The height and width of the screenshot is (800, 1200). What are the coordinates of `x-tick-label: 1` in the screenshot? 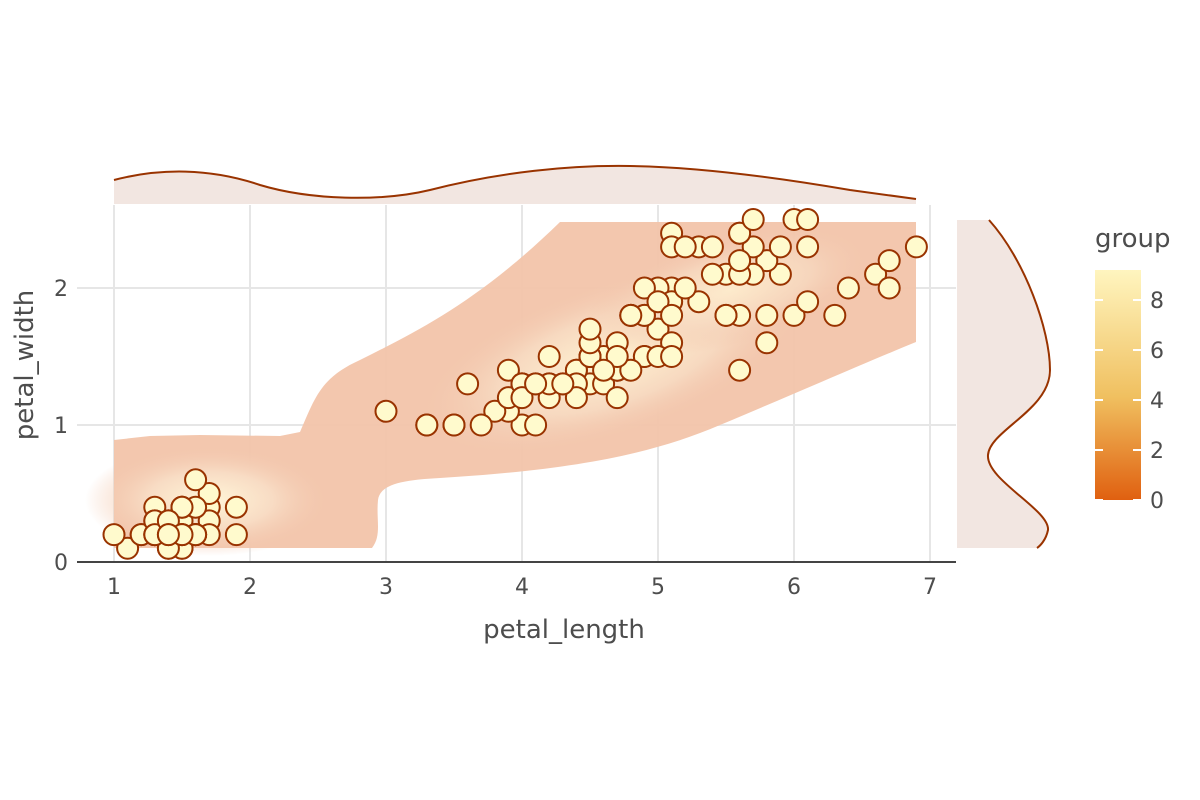 It's located at (114, 587).